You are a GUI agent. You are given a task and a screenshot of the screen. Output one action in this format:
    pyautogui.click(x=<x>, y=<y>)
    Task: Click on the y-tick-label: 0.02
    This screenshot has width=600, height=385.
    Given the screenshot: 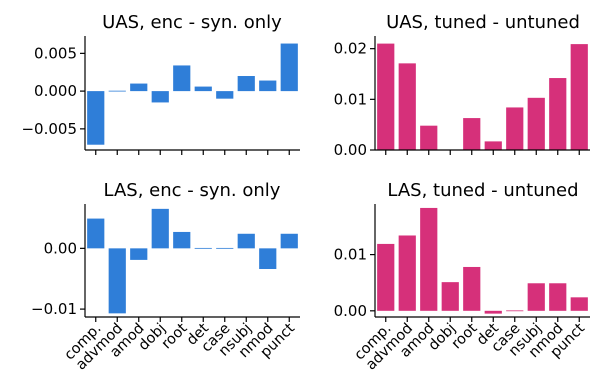 What is the action you would take?
    pyautogui.click(x=350, y=49)
    